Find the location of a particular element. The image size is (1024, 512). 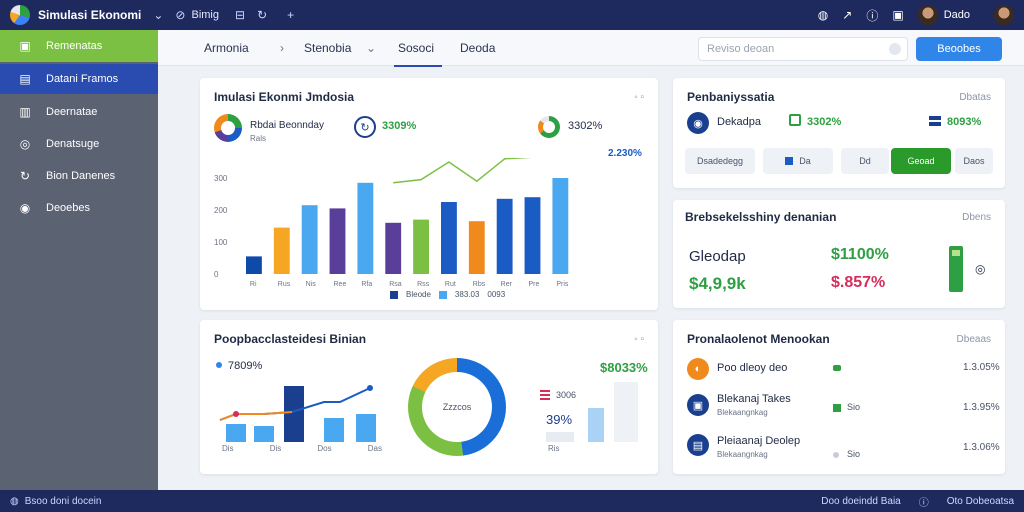

y-tick-label: 100 is located at coordinates (221, 242).